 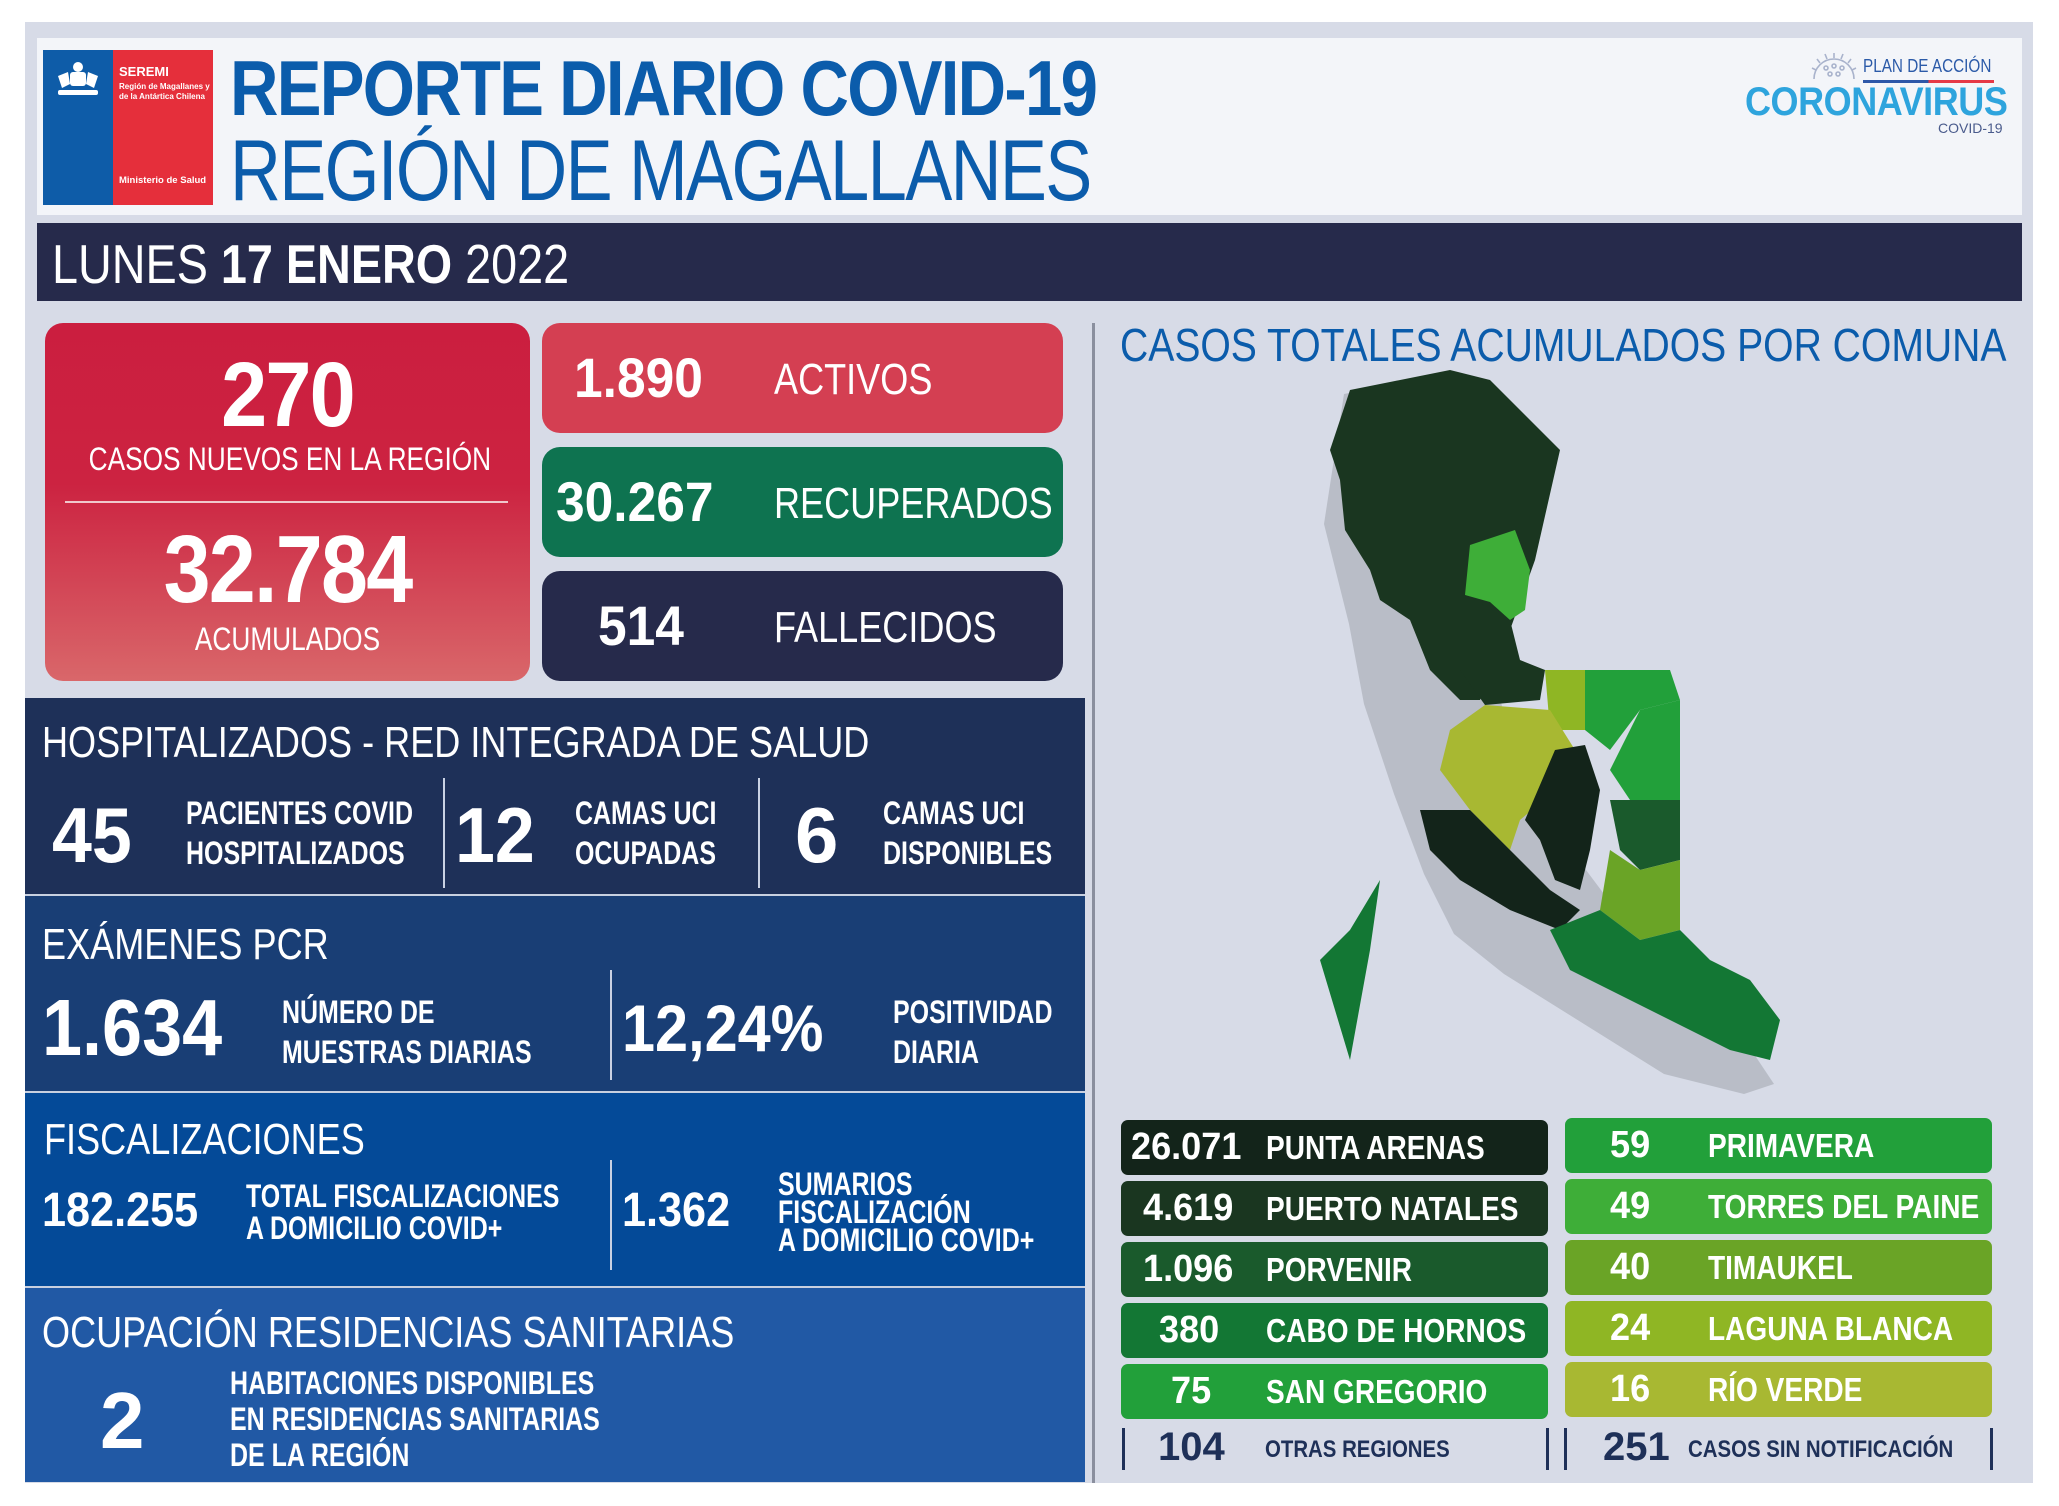 I want to click on comuna-value: 26.071, so click(x=1186, y=1147).